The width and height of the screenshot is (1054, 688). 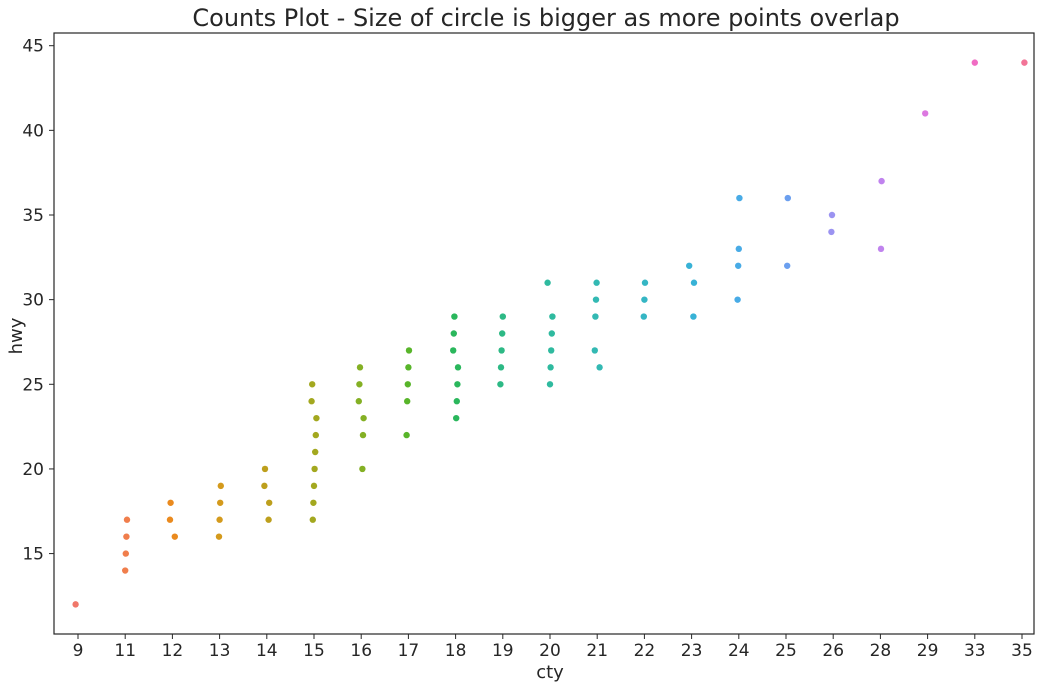 What do you see at coordinates (361, 651) in the screenshot?
I see `x-tick-label: 16` at bounding box center [361, 651].